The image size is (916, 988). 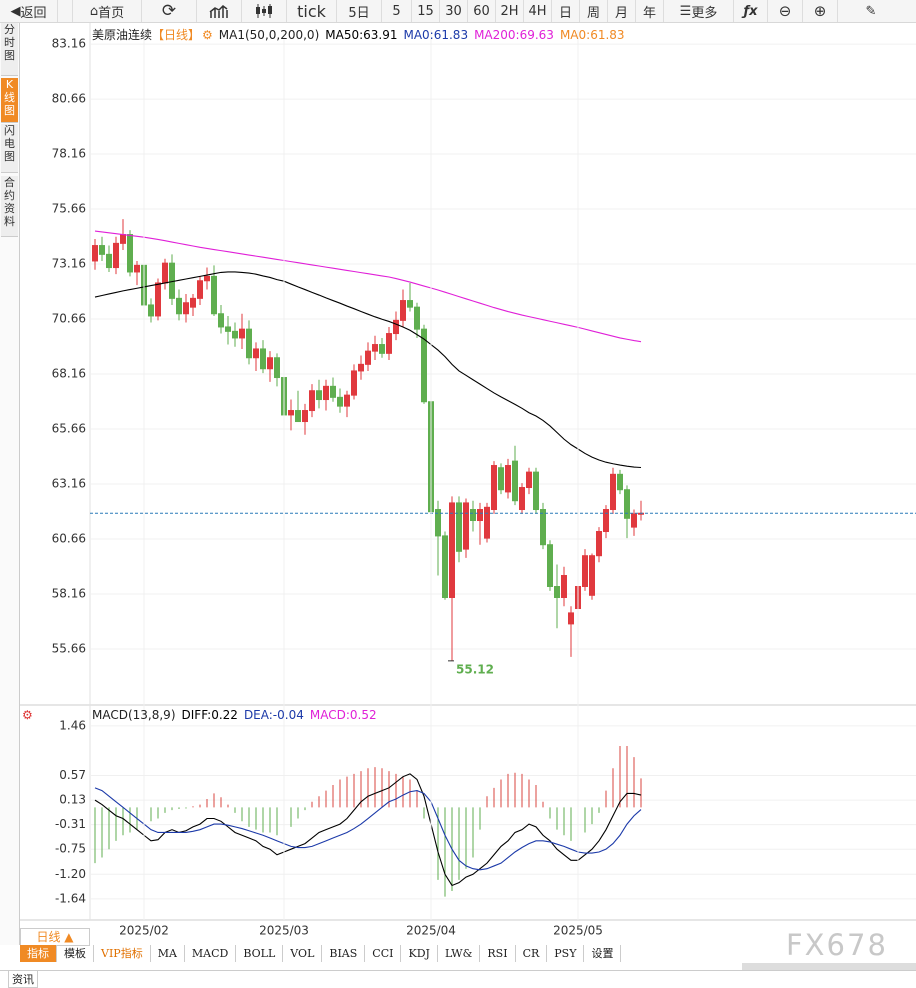 What do you see at coordinates (532, 953) in the screenshot?
I see `indicator-tab: CR` at bounding box center [532, 953].